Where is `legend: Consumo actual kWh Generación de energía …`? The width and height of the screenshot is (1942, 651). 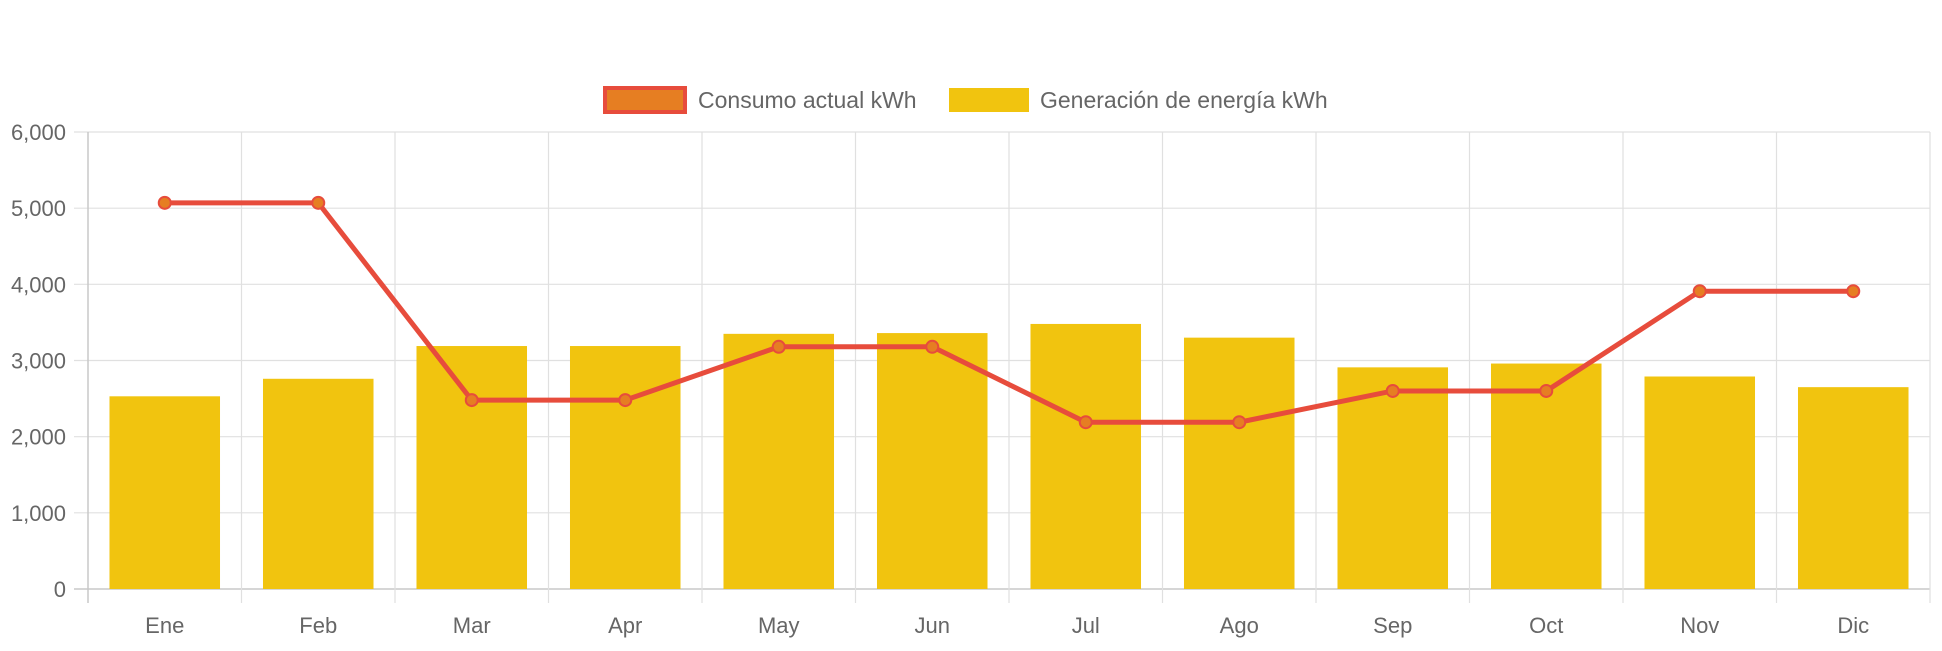
legend: Consumo actual kWh Generación de energía … is located at coordinates (965, 100).